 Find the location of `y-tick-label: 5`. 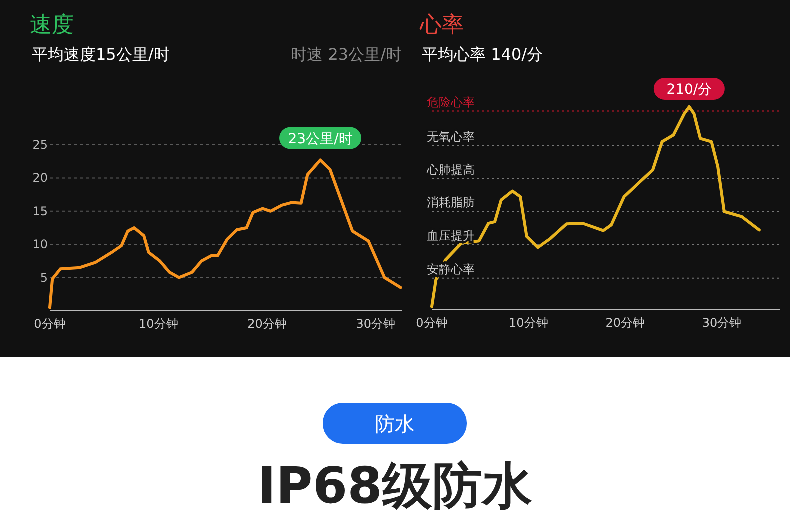

y-tick-label: 5 is located at coordinates (44, 277).